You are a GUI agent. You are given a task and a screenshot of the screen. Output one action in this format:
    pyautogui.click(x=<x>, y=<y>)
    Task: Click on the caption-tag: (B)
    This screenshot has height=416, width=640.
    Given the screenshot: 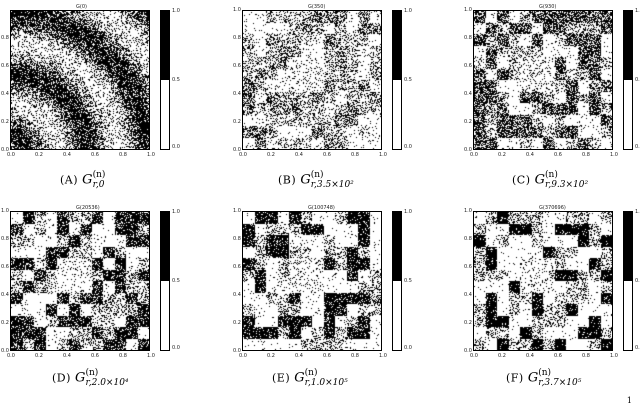 What is the action you would take?
    pyautogui.click(x=287, y=180)
    